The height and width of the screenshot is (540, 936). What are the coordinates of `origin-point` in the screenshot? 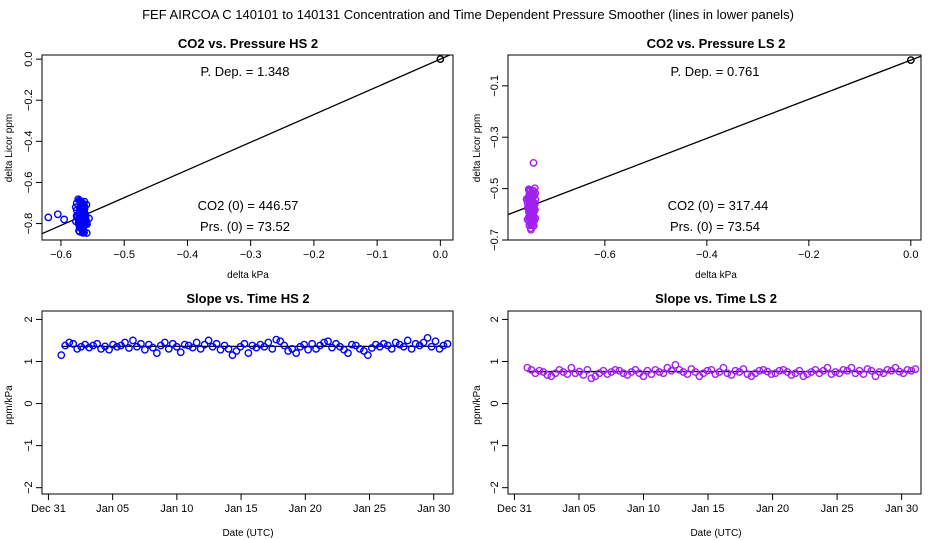 It's located at (910, 60).